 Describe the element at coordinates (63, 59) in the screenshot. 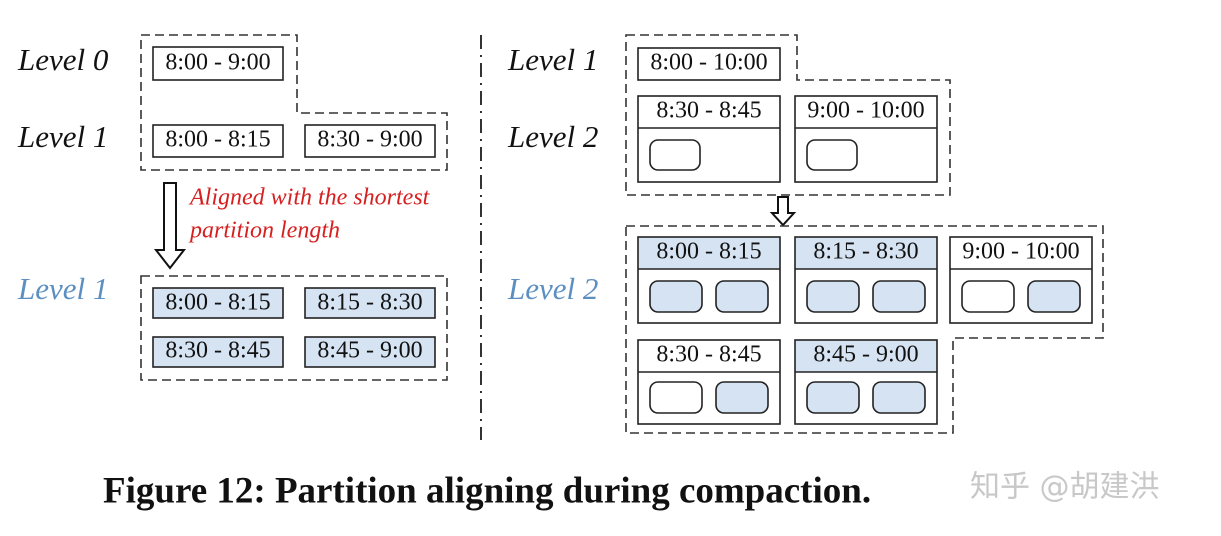

I see `level-label: Level 0` at that location.